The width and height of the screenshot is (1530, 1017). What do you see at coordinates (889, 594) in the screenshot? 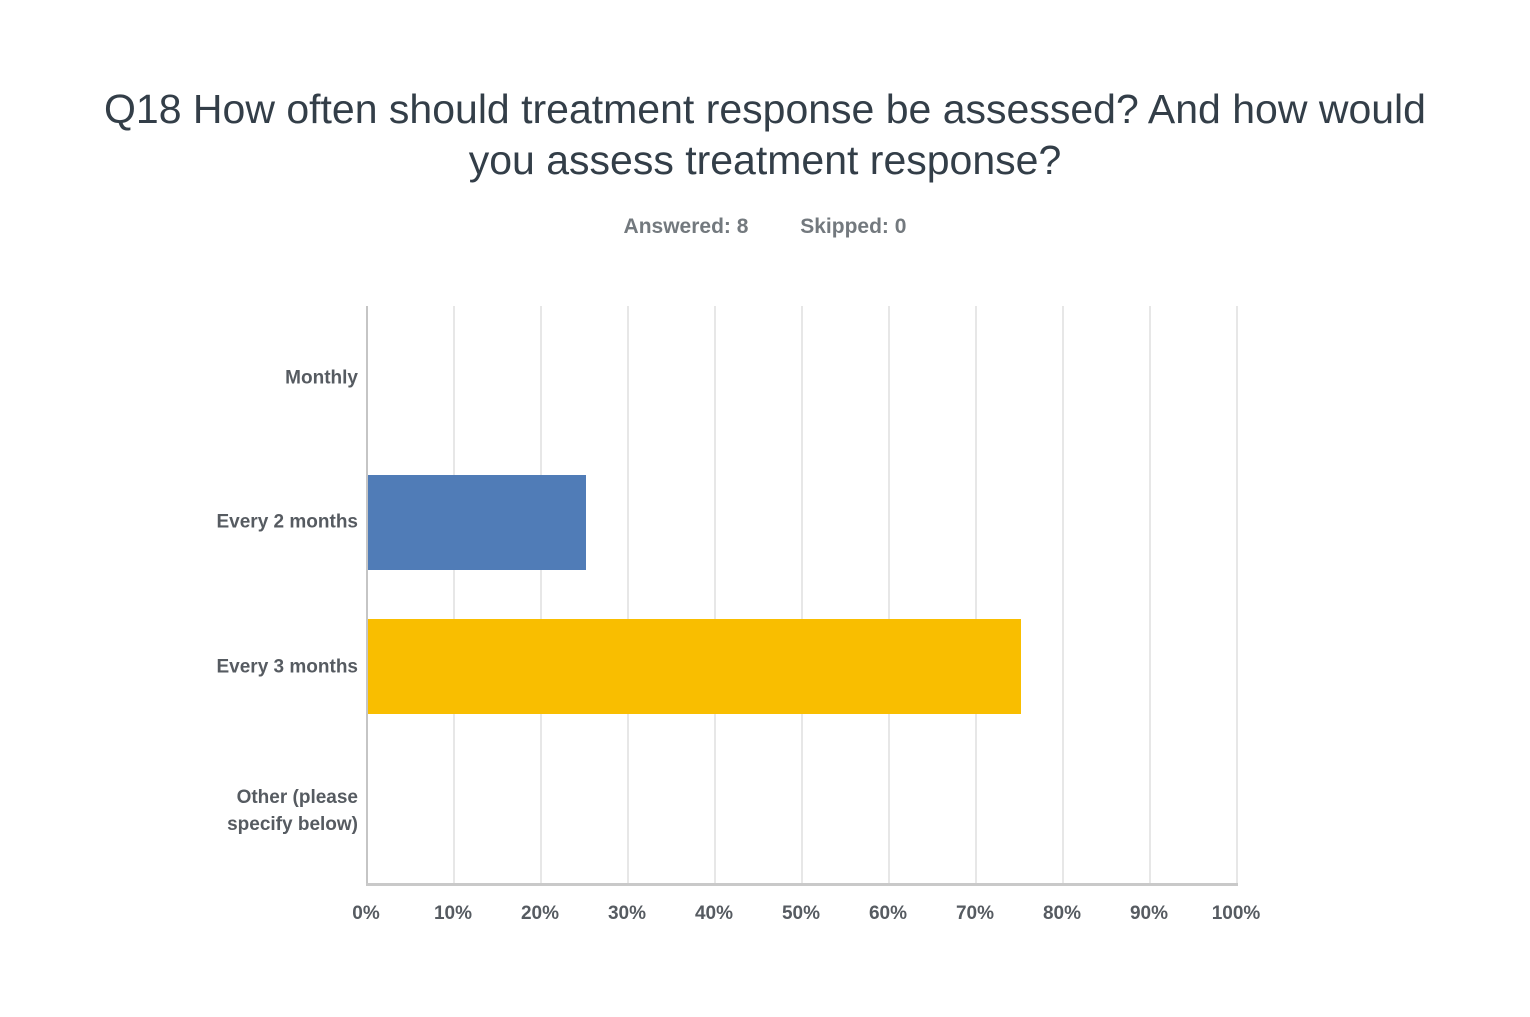
I see `gridline-60%` at bounding box center [889, 594].